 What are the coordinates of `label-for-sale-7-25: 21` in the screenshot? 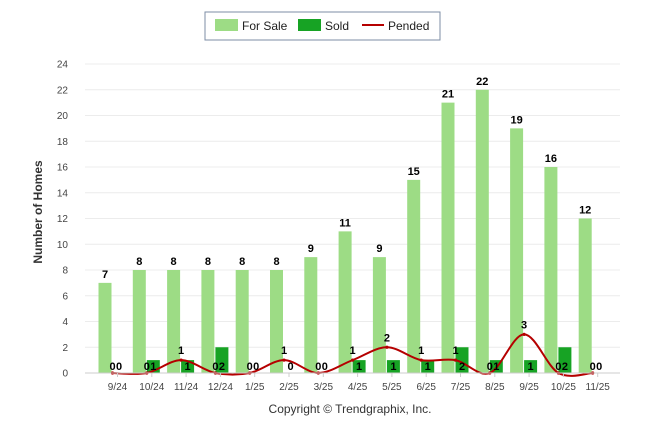 It's located at (448, 95).